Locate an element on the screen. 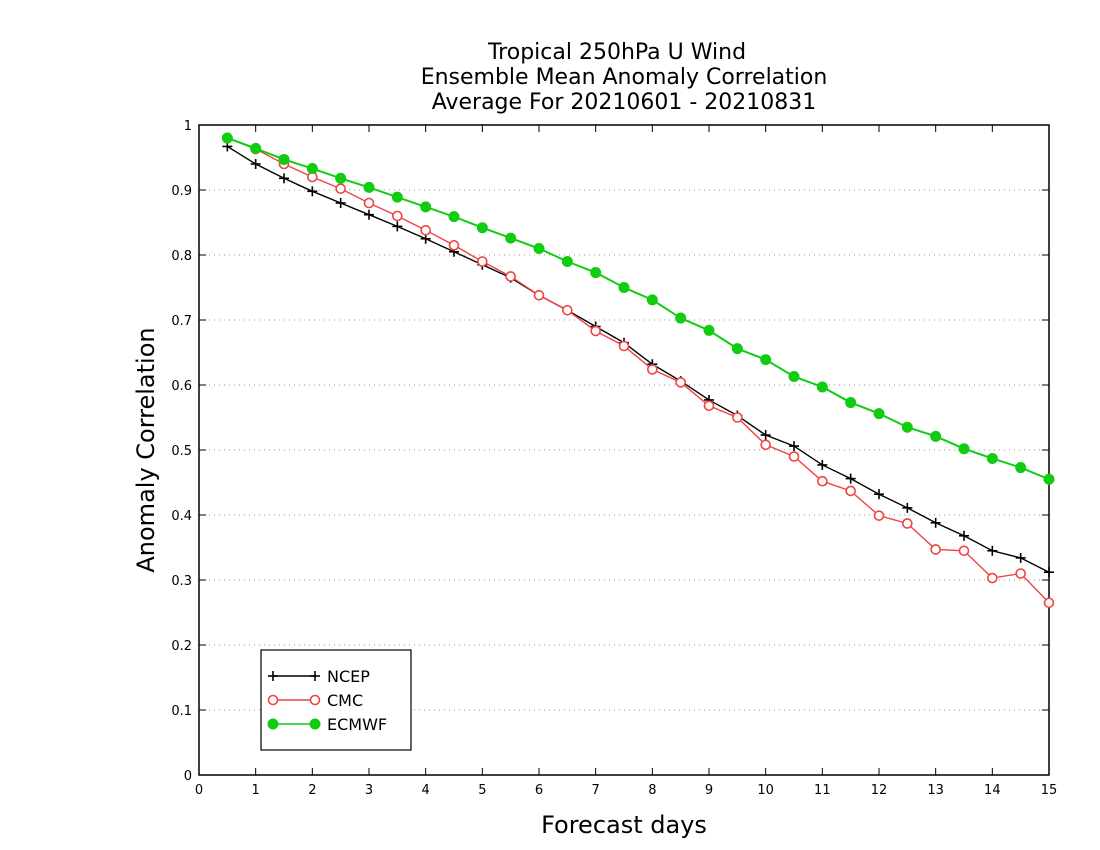 The width and height of the screenshot is (1100, 850). y-tick-label: 0.7 is located at coordinates (181, 321).